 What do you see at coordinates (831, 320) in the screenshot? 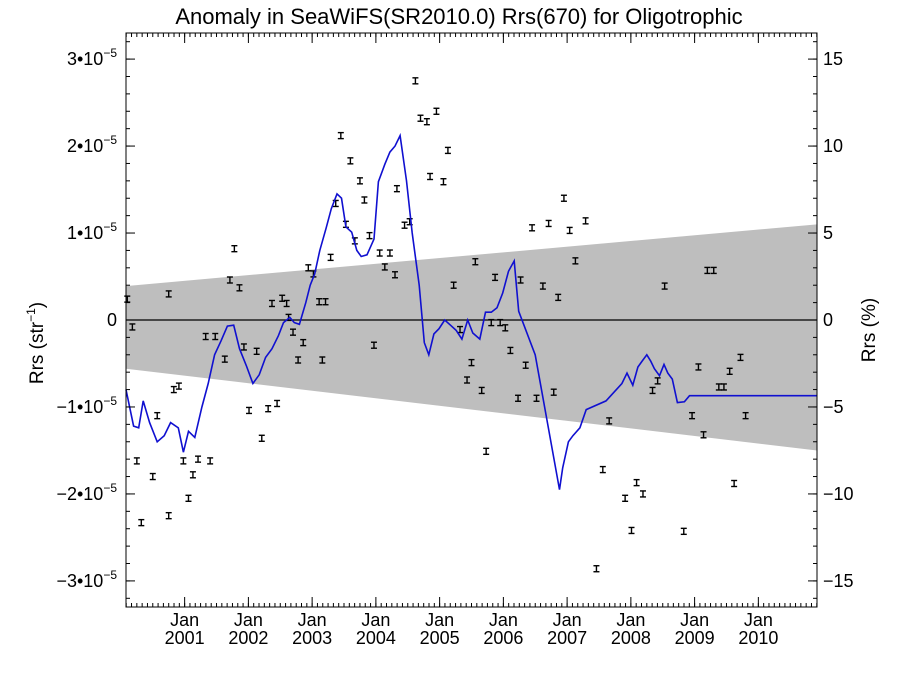
I see `right-axis: 15 10 5 0 −5 −10 −15` at bounding box center [831, 320].